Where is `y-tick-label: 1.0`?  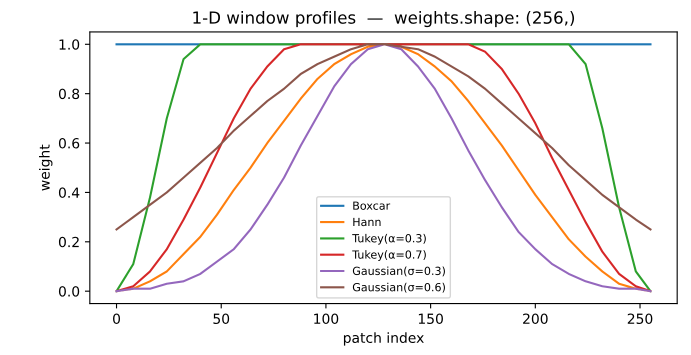
y-tick-label: 1.0 is located at coordinates (70, 44).